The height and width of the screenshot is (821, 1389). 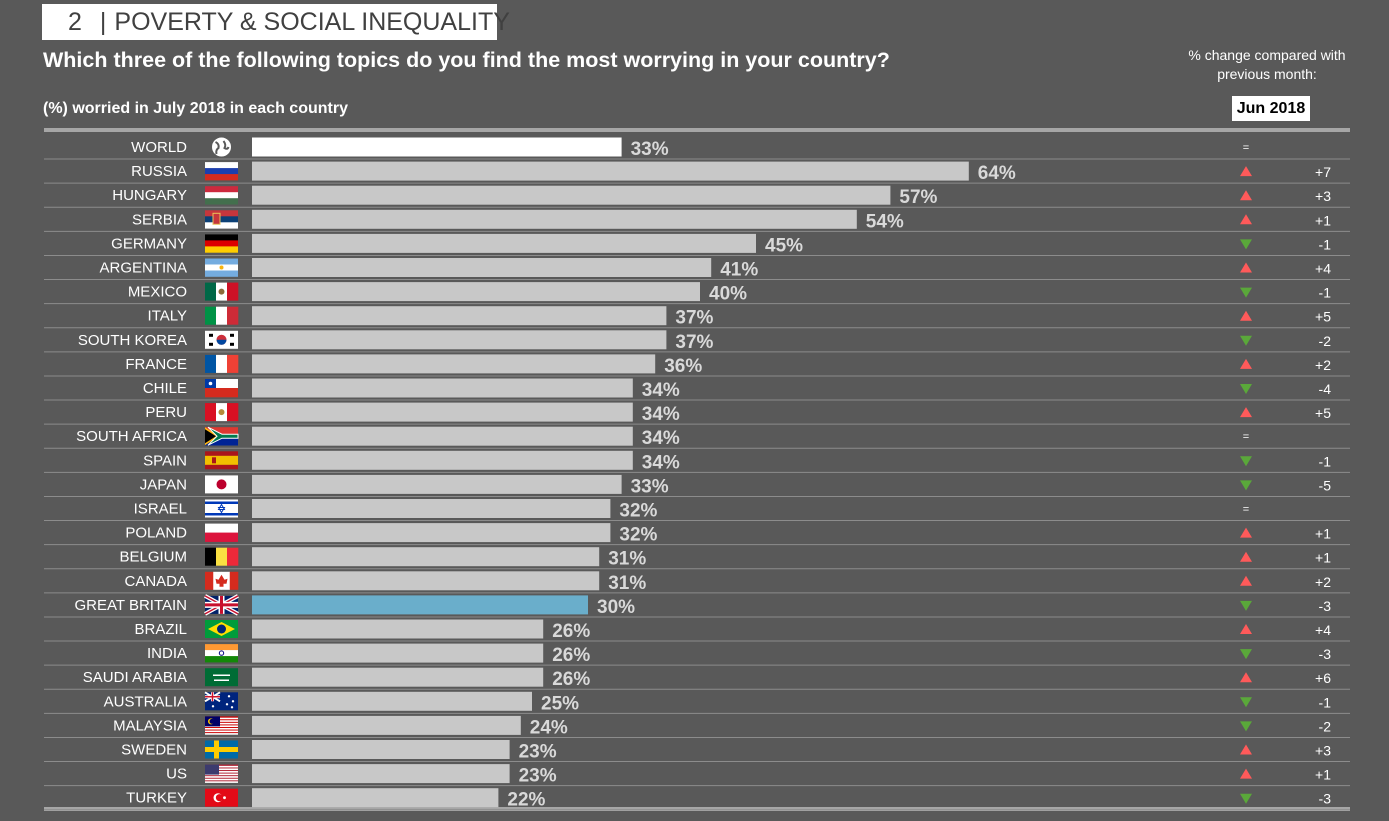 I want to click on bar-south-africa, so click(x=442, y=436).